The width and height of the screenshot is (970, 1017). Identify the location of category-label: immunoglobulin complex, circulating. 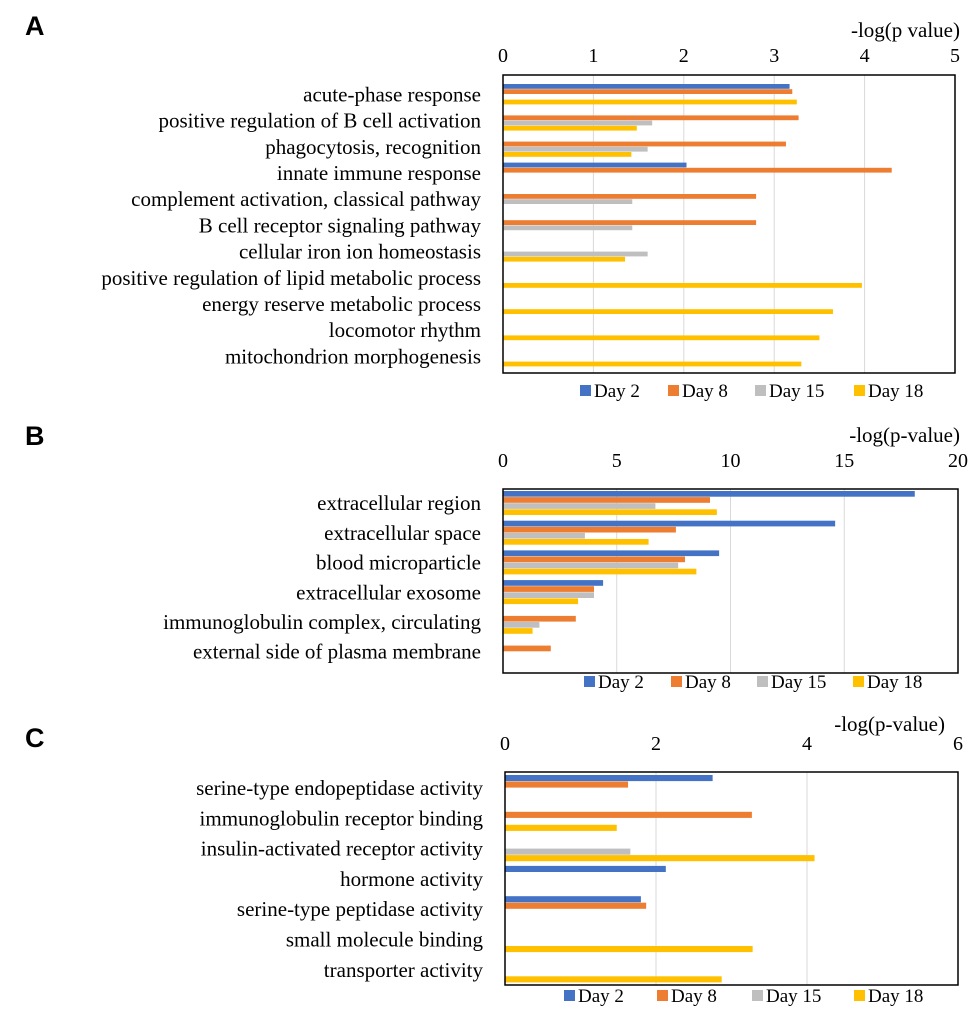
(322, 622).